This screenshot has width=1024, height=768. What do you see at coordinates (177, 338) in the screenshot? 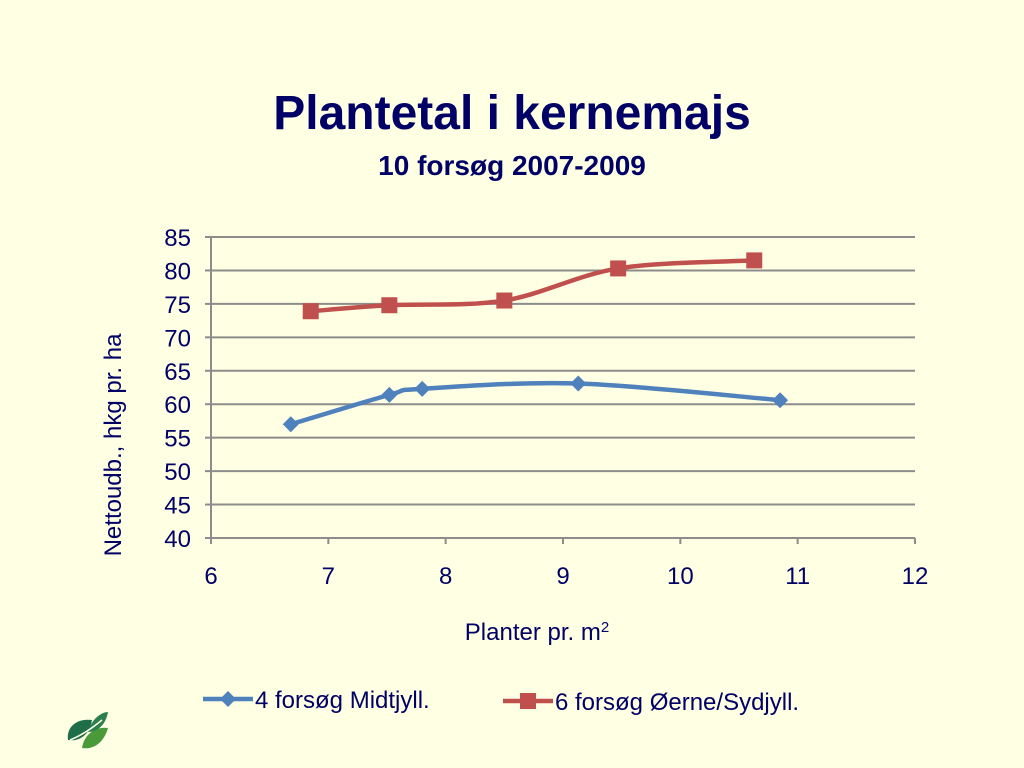
I see `y-tick-label: 70` at bounding box center [177, 338].